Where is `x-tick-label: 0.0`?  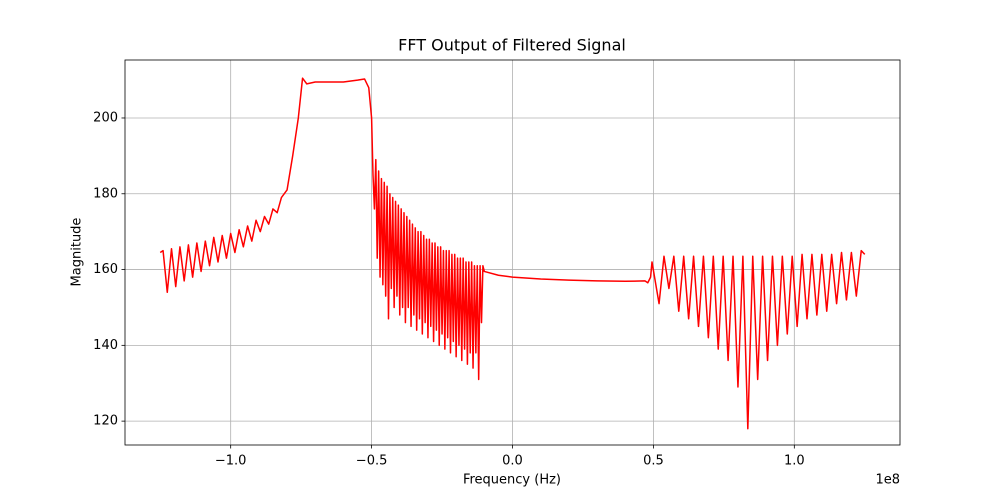 x-tick-label: 0.0 is located at coordinates (512, 461).